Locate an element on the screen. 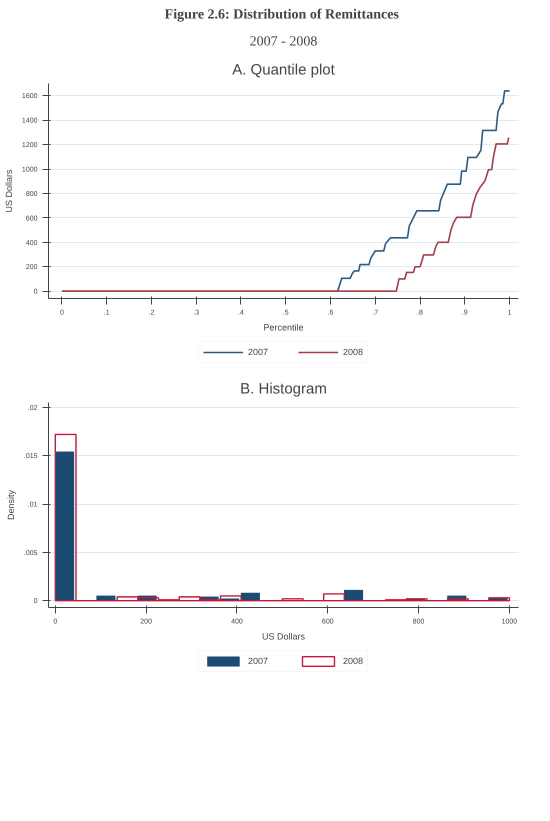 The height and width of the screenshot is (821, 550). x-axis-title: US Dollars is located at coordinates (284, 637).